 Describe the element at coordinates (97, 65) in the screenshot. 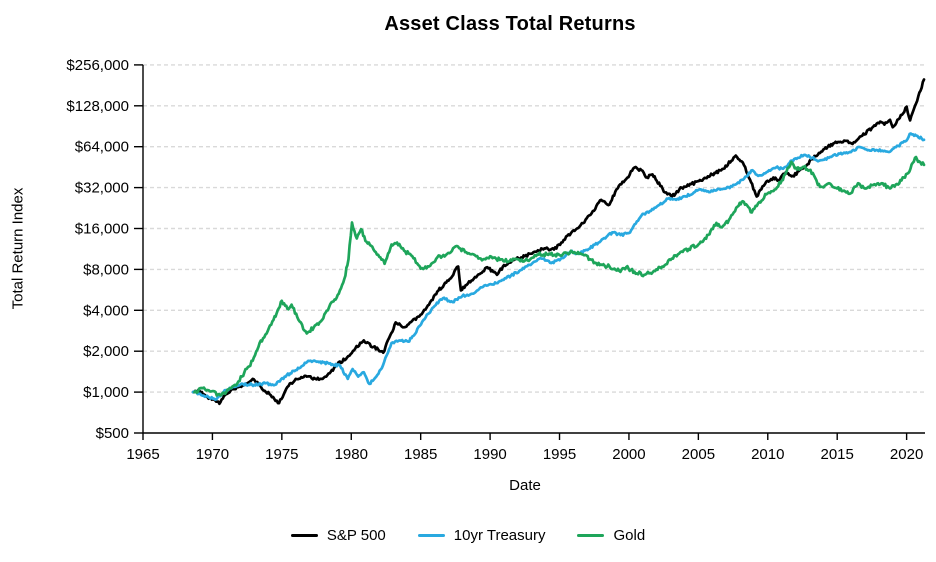

I see `y-tick-label: $256,000` at that location.